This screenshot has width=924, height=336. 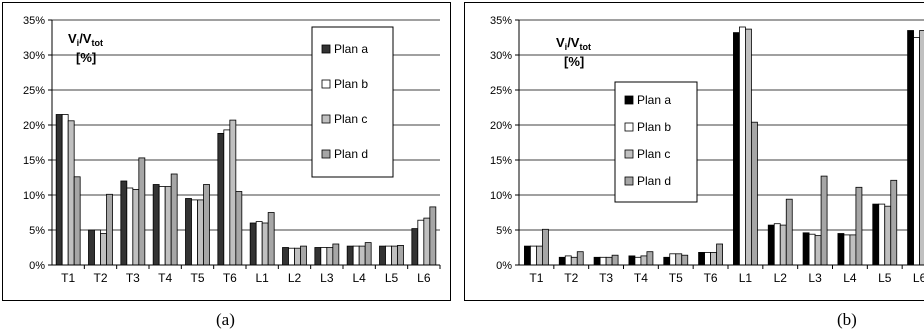 What do you see at coordinates (742, 146) in the screenshot?
I see `bar-L1-plan-b` at bounding box center [742, 146].